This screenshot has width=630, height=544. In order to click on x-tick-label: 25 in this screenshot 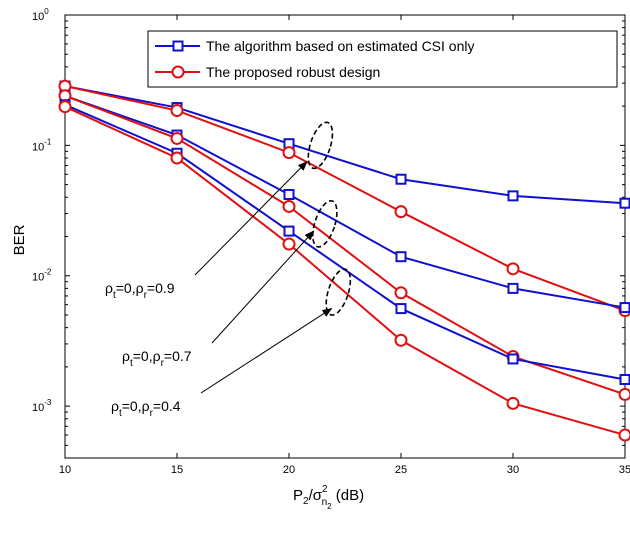, I will do `click(401, 470)`.